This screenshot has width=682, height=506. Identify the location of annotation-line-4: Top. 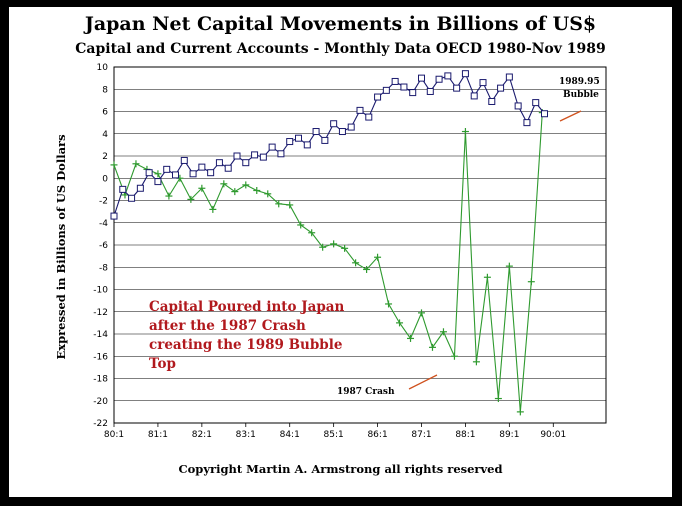
(162, 364).